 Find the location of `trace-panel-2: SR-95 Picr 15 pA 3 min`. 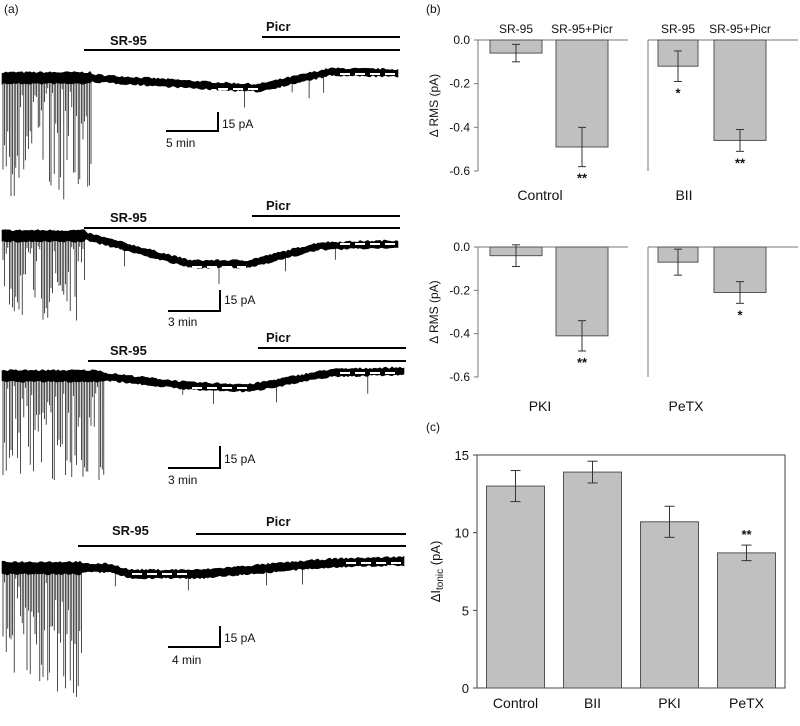

trace-panel-2: SR-95 Picr 15 pA 3 min is located at coordinates (200, 263).